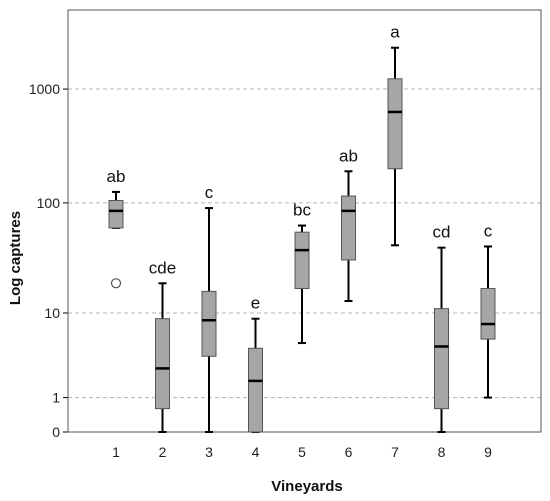 This screenshot has height=501, width=550. Describe the element at coordinates (488, 230) in the screenshot. I see `group-letter-9: c` at that location.